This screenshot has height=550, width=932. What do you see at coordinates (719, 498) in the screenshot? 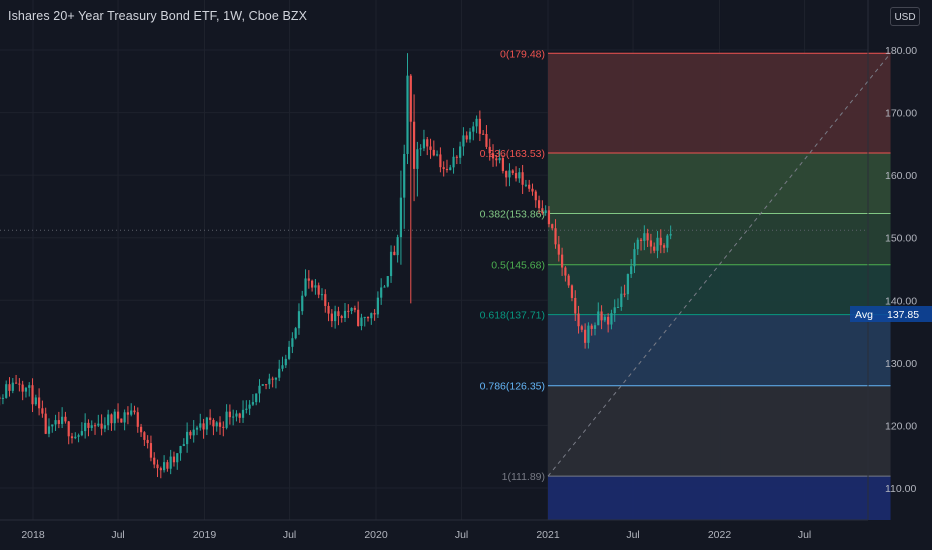
I see `fib-zone-extension` at bounding box center [719, 498].